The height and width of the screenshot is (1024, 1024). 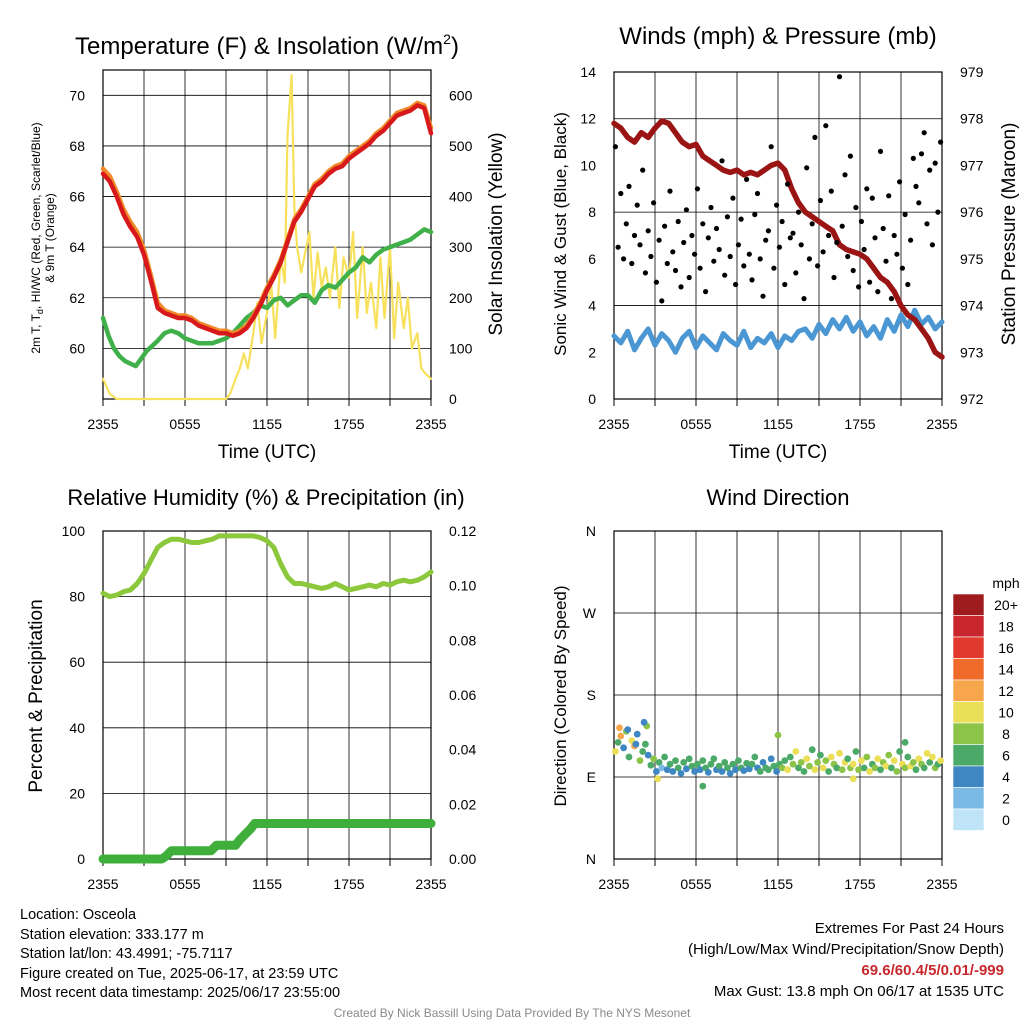 I want to click on solar-ytick-label: 600, so click(x=461, y=95).